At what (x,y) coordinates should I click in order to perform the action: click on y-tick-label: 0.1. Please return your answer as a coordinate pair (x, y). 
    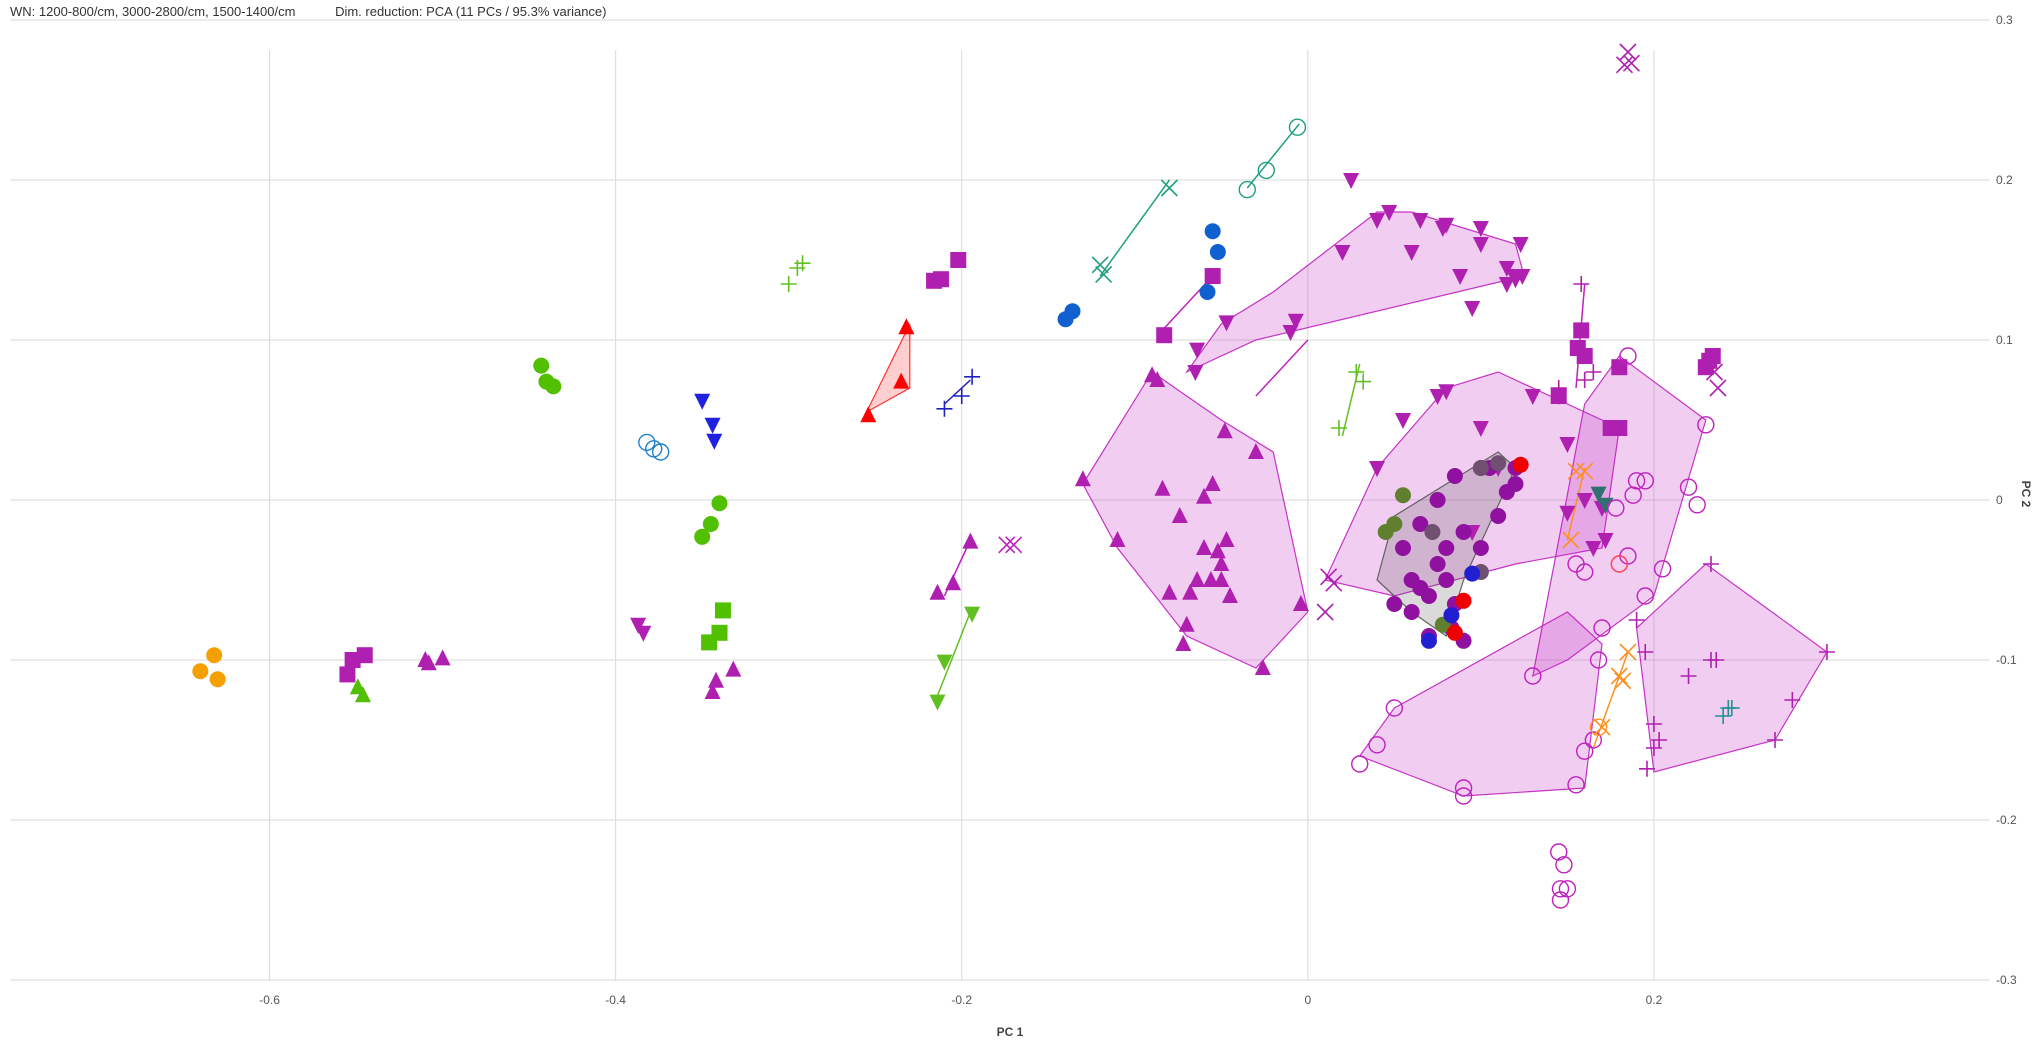
    Looking at the image, I should click on (2004, 340).